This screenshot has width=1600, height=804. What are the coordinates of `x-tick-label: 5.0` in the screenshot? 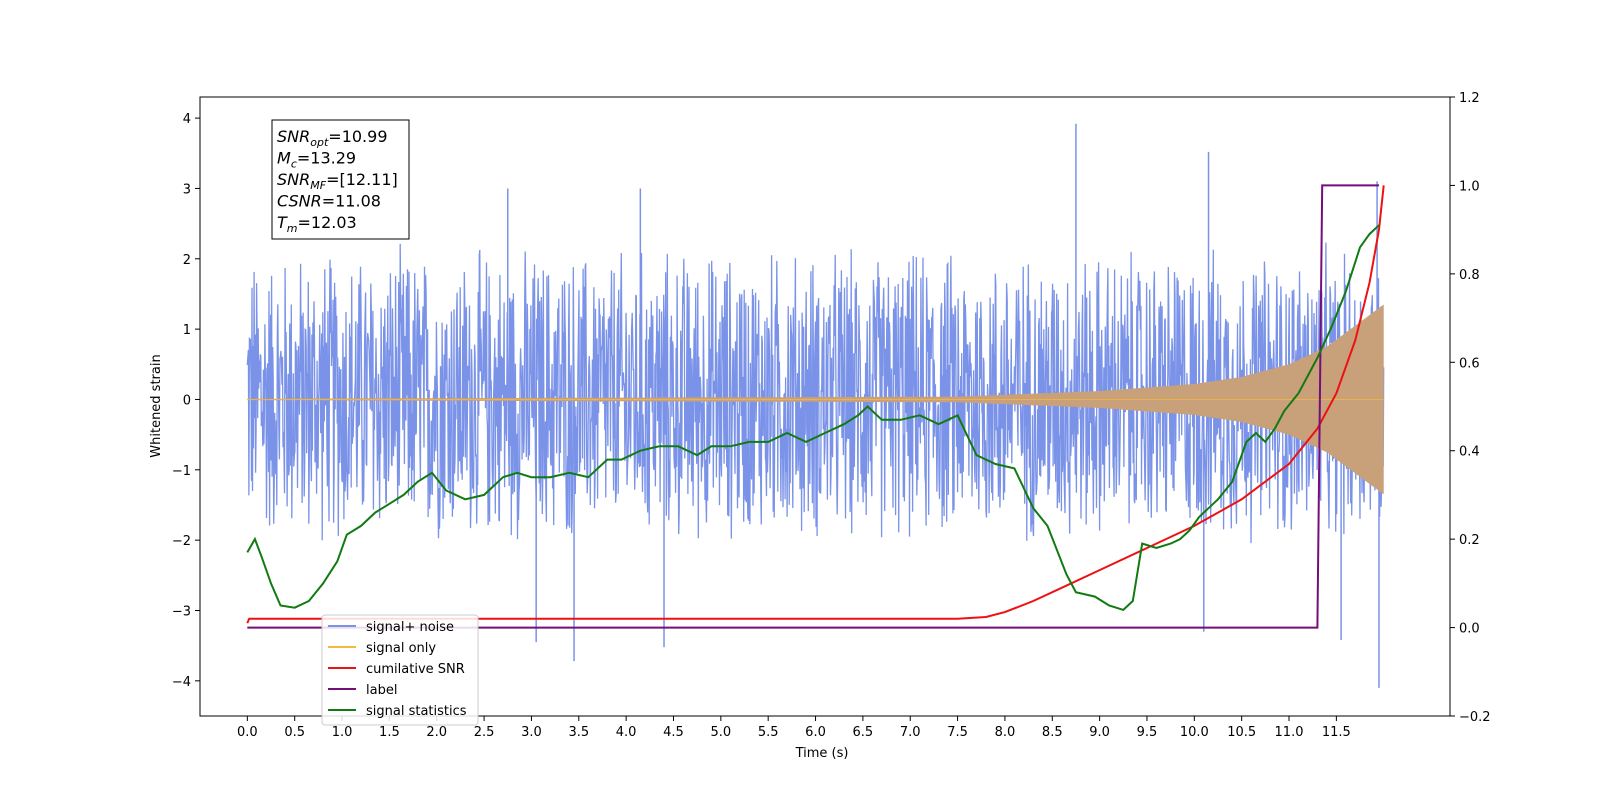 It's located at (720, 732).